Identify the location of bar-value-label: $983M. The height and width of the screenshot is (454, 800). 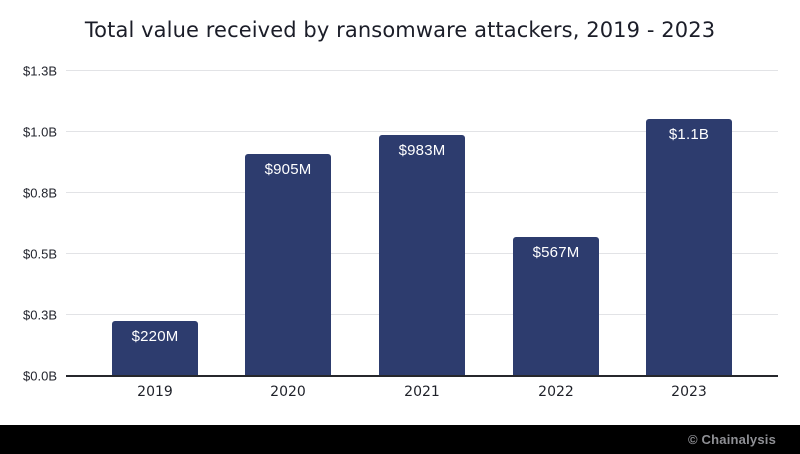
(422, 150).